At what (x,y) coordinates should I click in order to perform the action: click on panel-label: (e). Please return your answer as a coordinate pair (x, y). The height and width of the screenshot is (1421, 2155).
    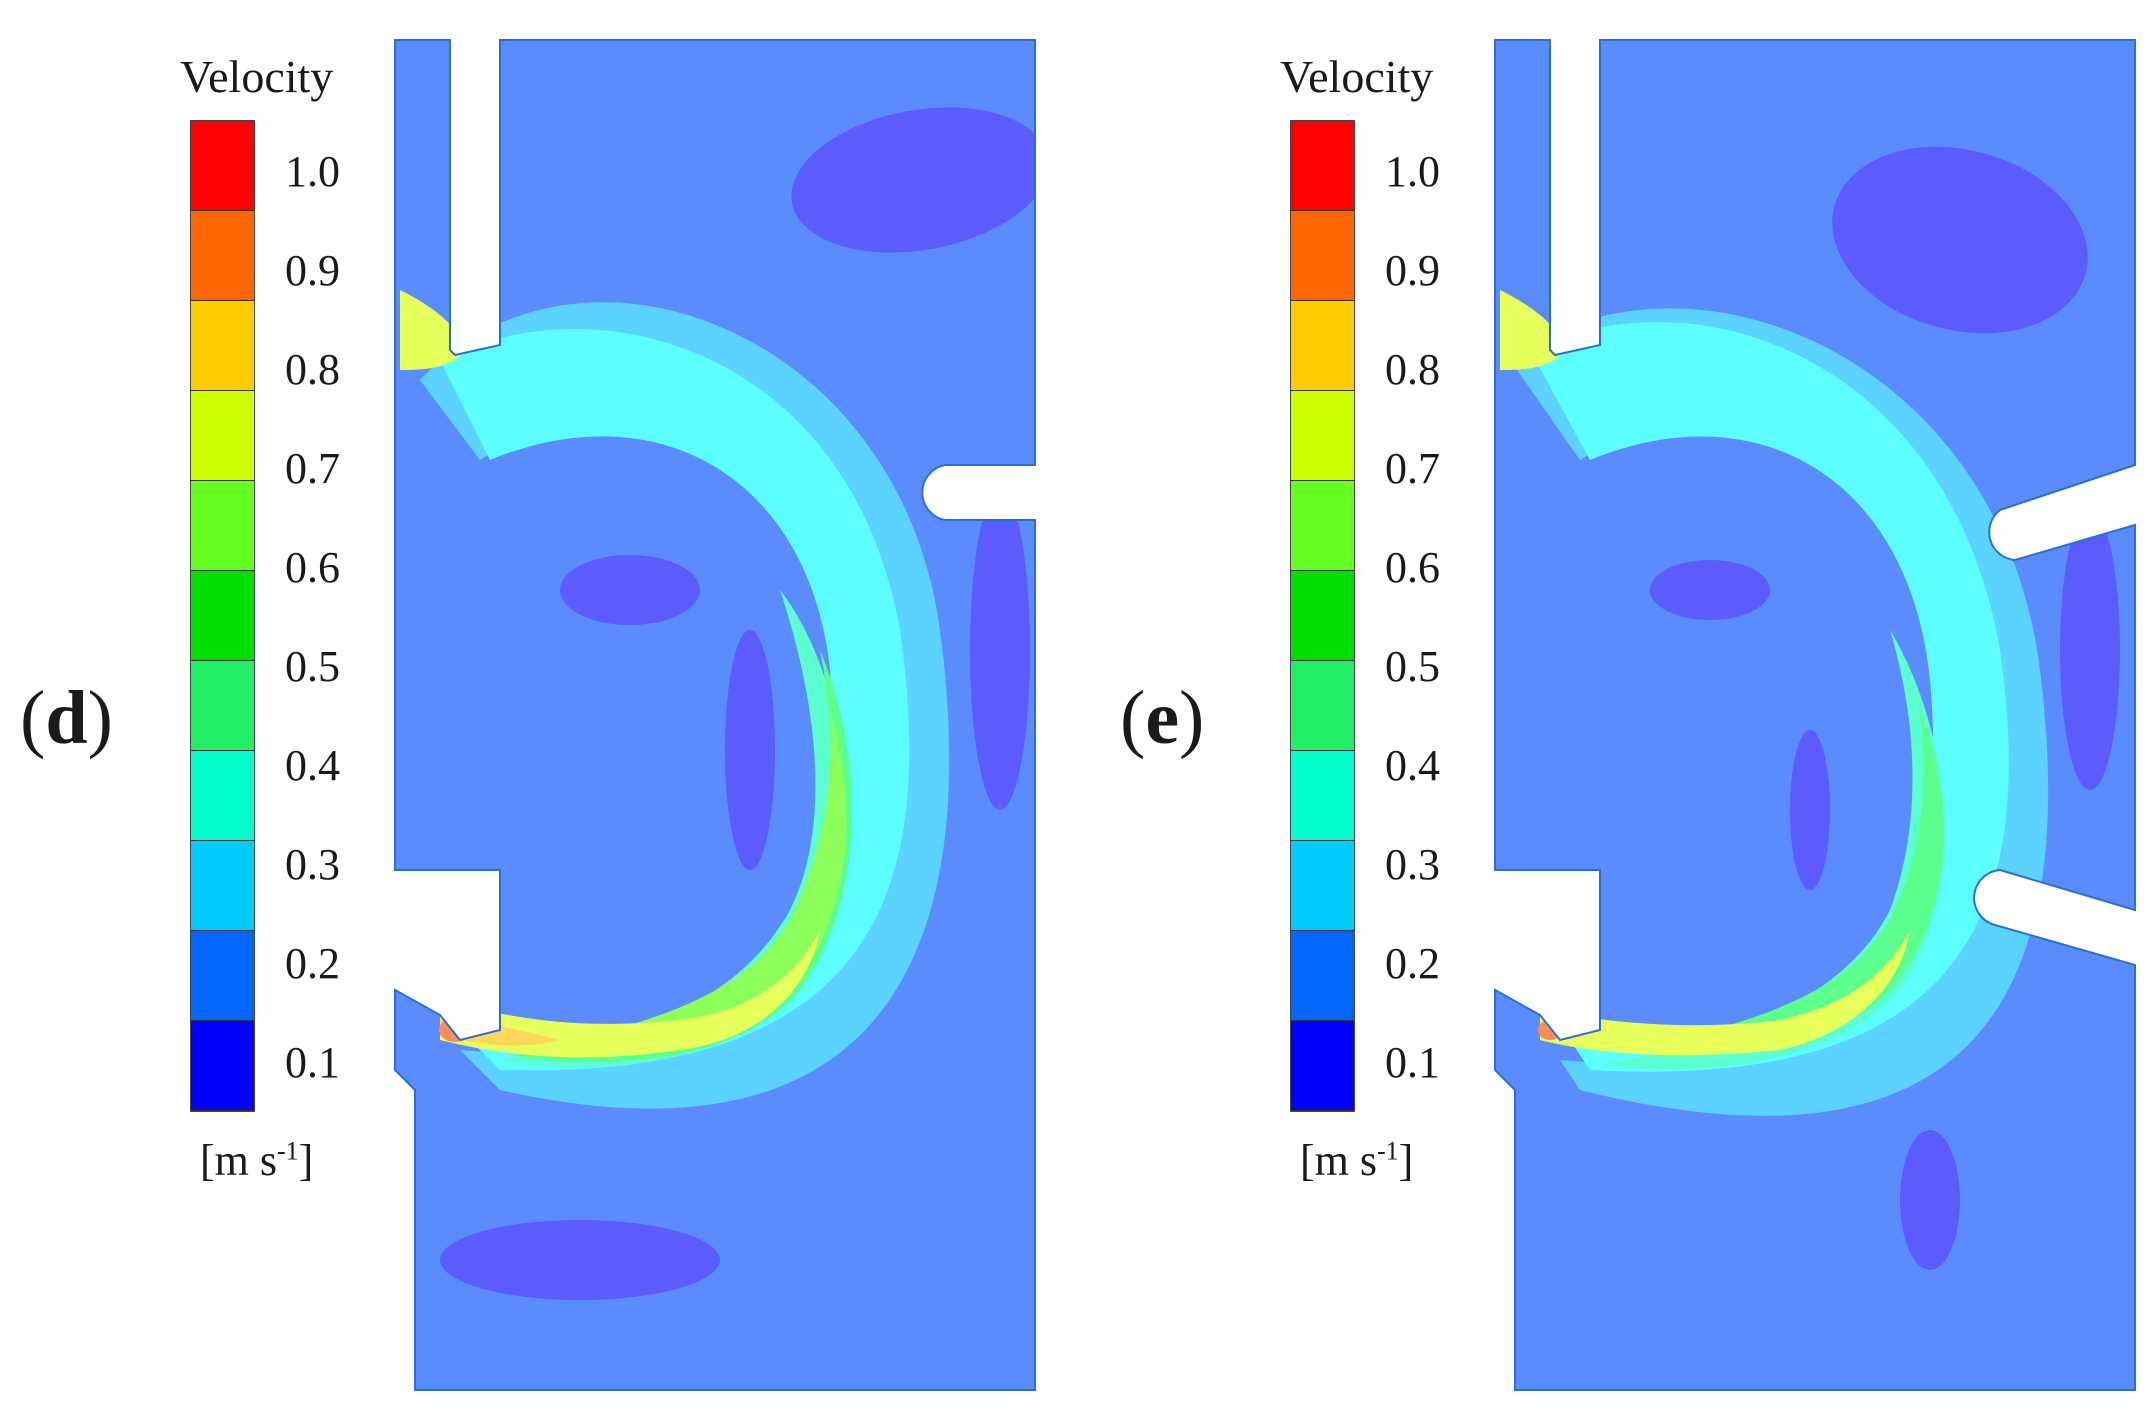
    Looking at the image, I should click on (1162, 718).